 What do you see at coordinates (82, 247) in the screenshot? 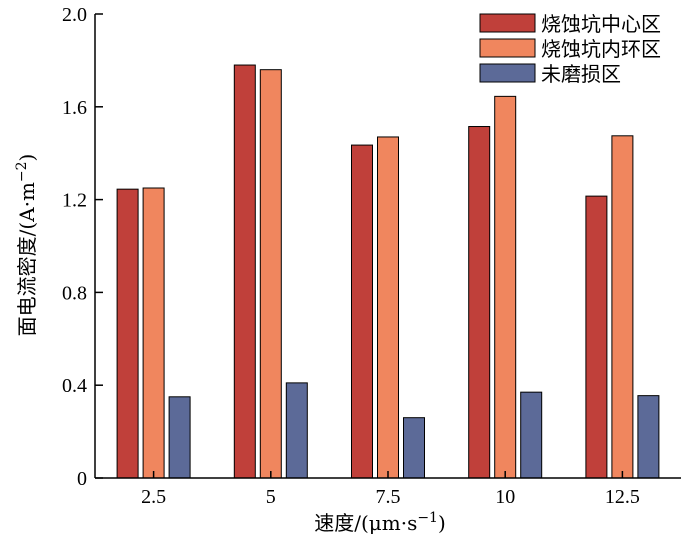
I see `y-ticks-group: 0 0.4 0.8 1.2 1.6 2.0` at bounding box center [82, 247].